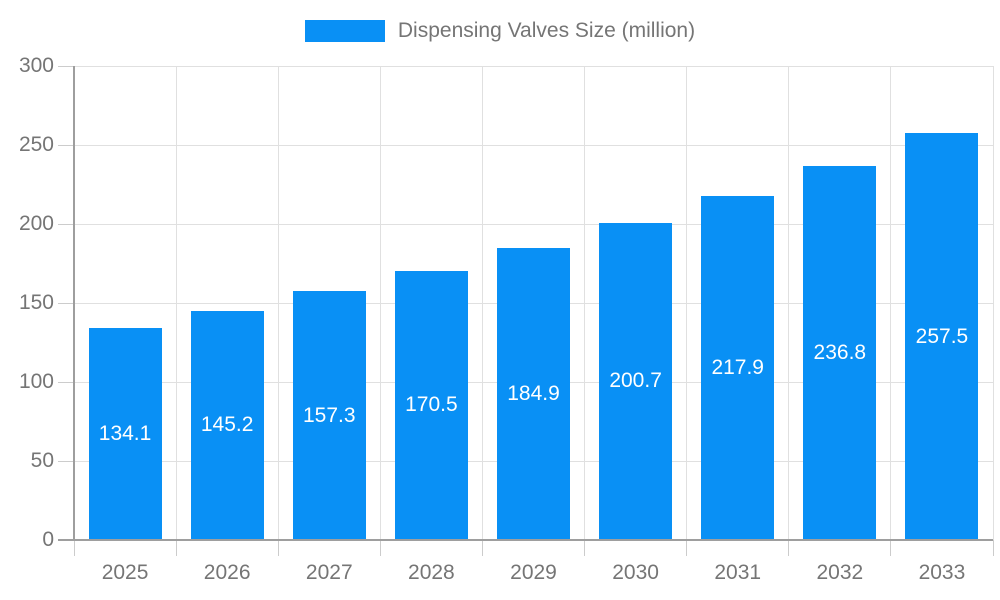  Describe the element at coordinates (546, 30) in the screenshot. I see `legend-label: Dispensing Valves Size (million)` at that location.